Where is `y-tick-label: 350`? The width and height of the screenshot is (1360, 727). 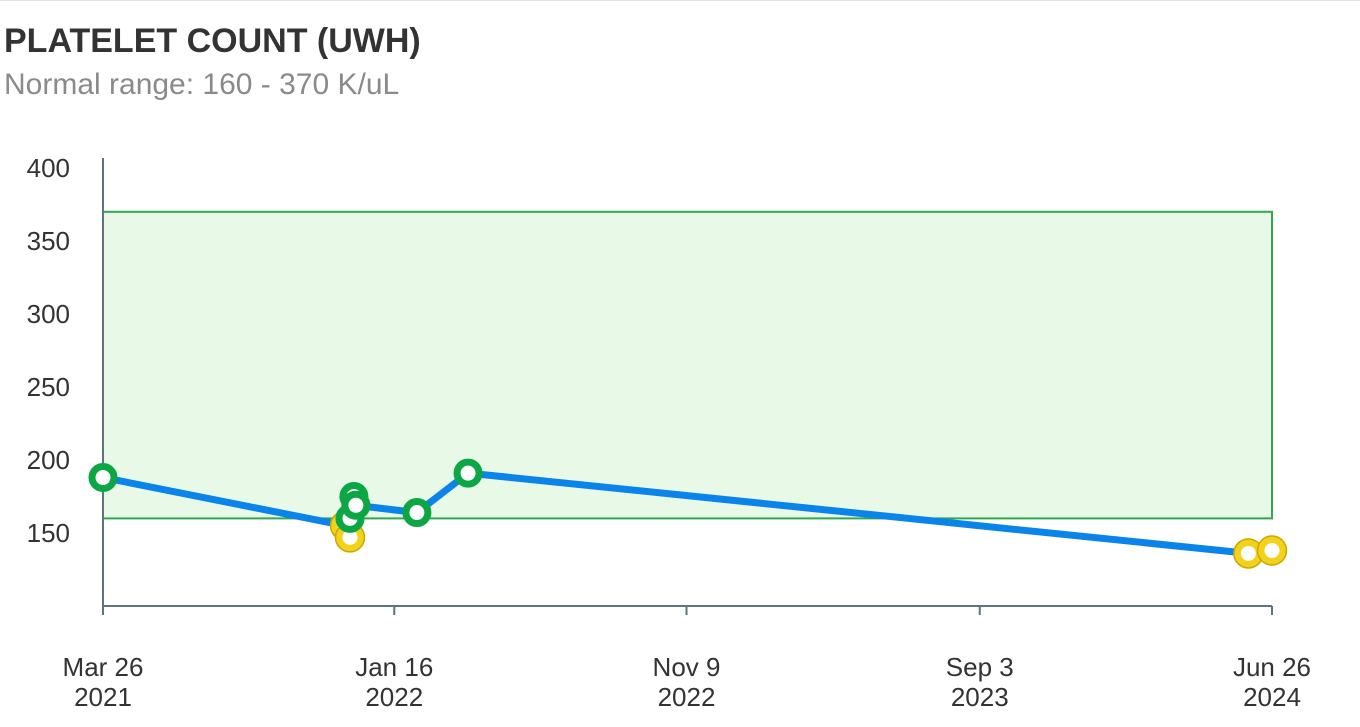 y-tick-label: 350 is located at coordinates (48, 241).